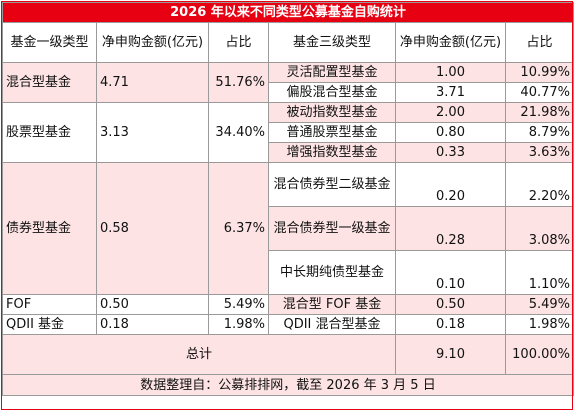  I want to click on sub-amount-cell: 0.33, so click(450, 152).